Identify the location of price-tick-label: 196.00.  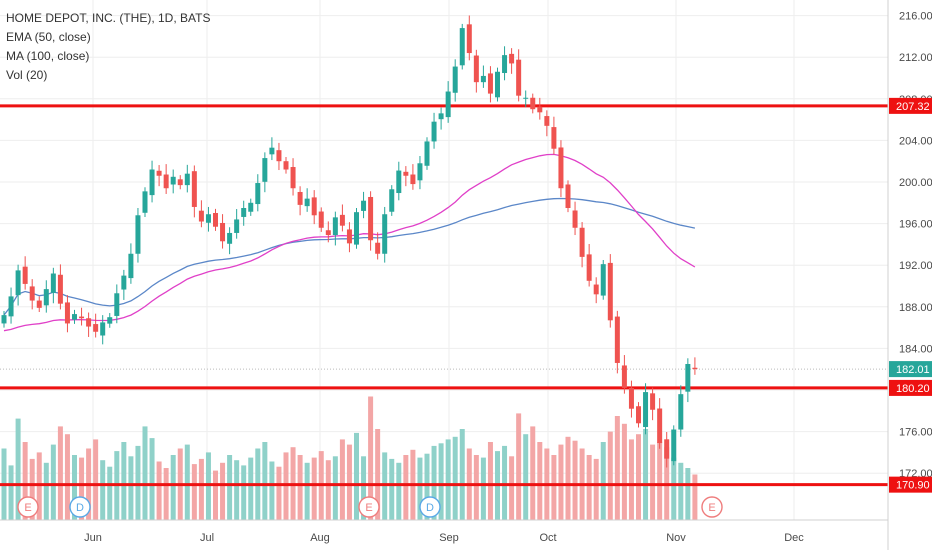
(915, 225).